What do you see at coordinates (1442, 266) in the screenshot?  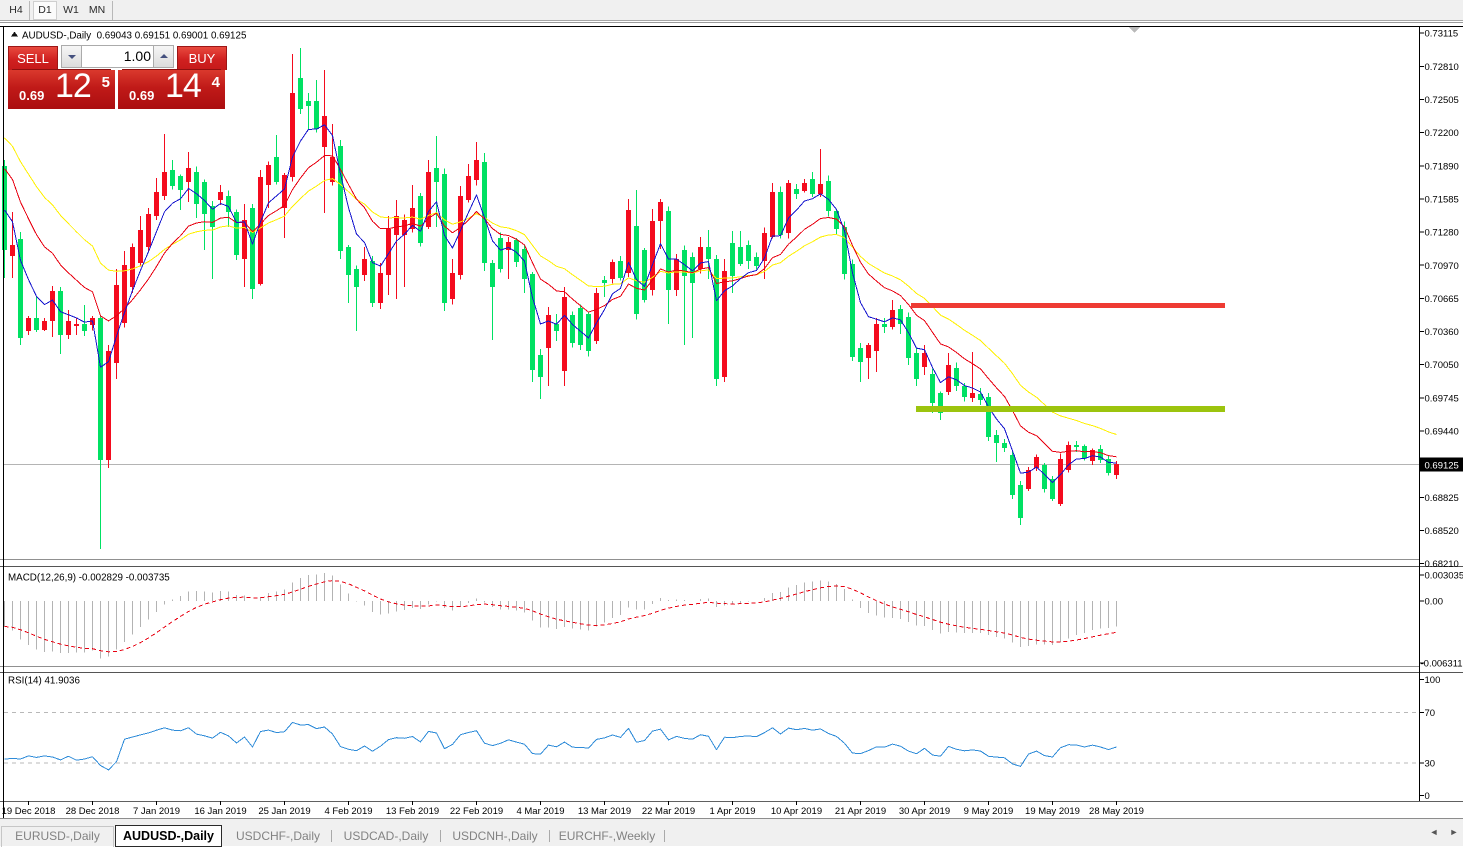 I see `svg-text: 0.70970` at bounding box center [1442, 266].